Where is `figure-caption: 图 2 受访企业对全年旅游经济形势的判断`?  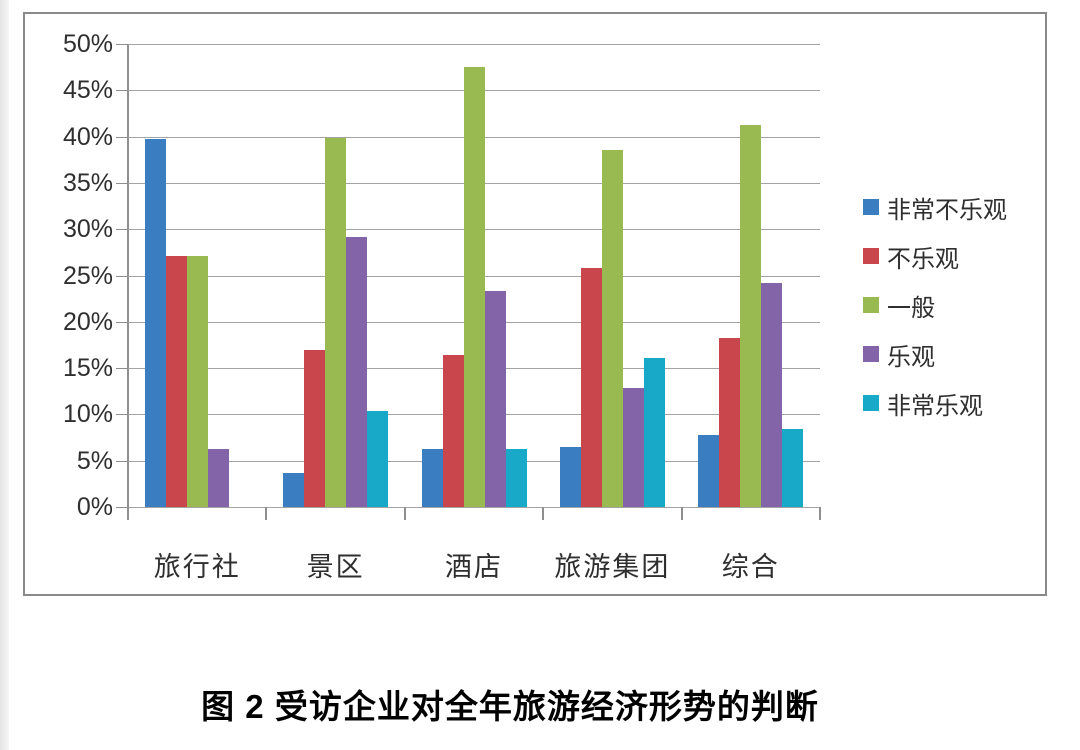 figure-caption: 图 2 受访企业对全年旅游经济形势的判断 is located at coordinates (510, 706).